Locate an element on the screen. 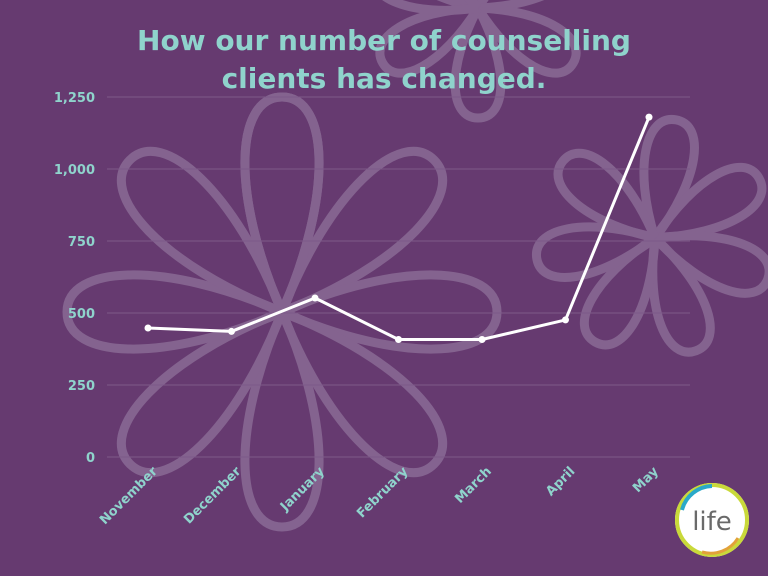 This screenshot has height=576, width=768. x-tick-label: February is located at coordinates (383, 493).